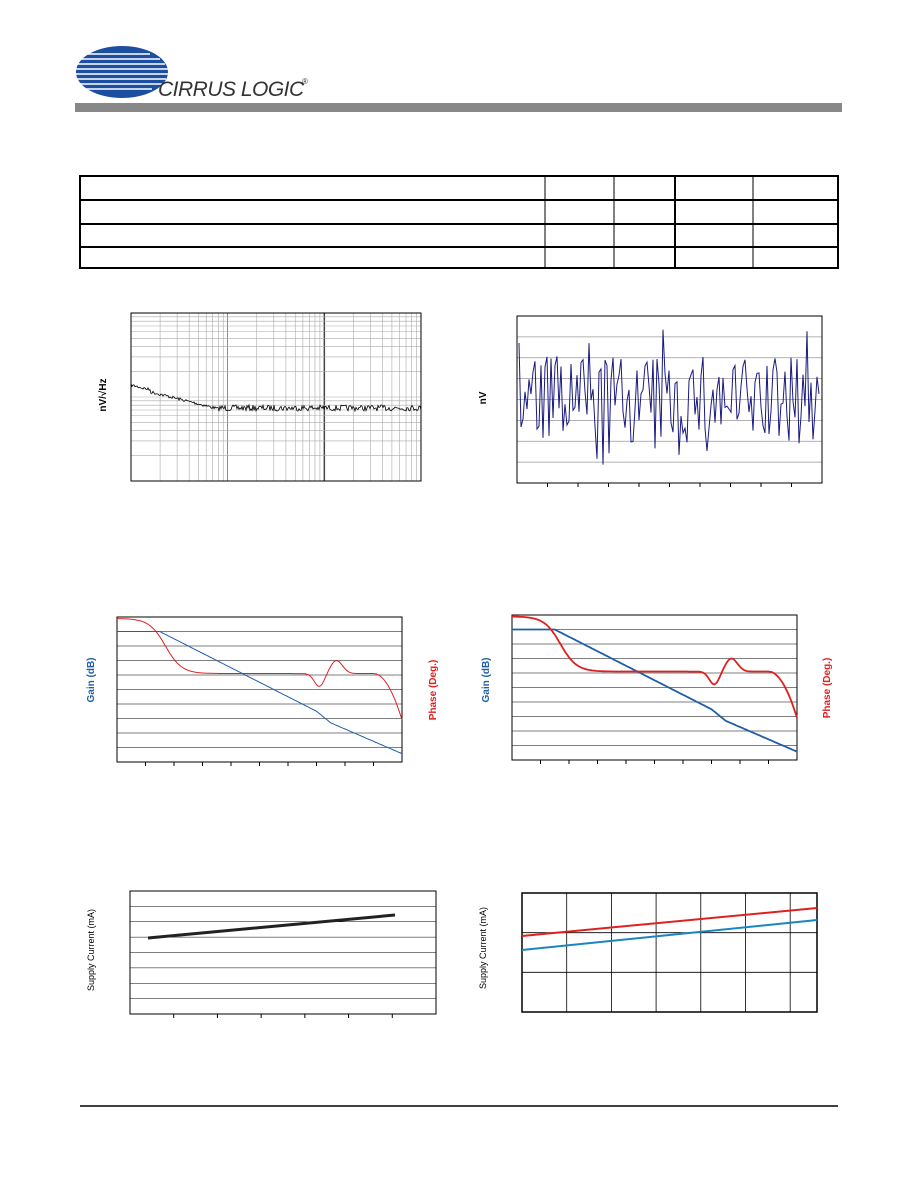 This screenshot has height=1188, width=918. Describe the element at coordinates (669, 397) in the screenshot. I see `noise-waveform` at that location.